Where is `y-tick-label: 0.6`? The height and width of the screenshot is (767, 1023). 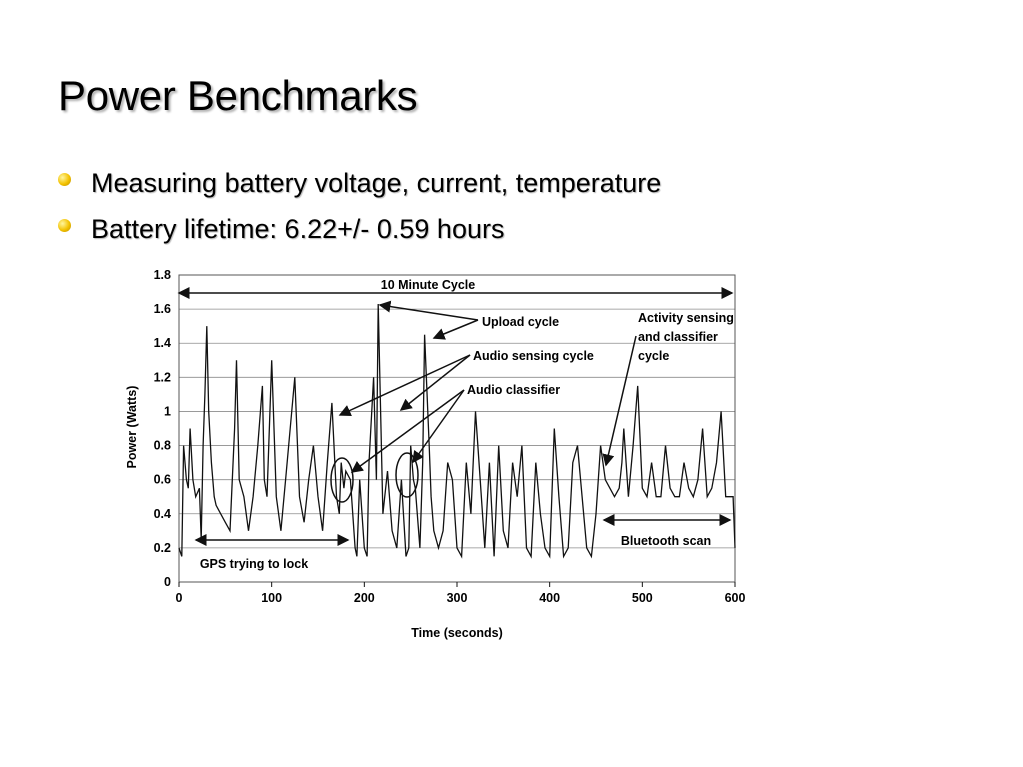
y-tick-label: 0.6 is located at coordinates (162, 480).